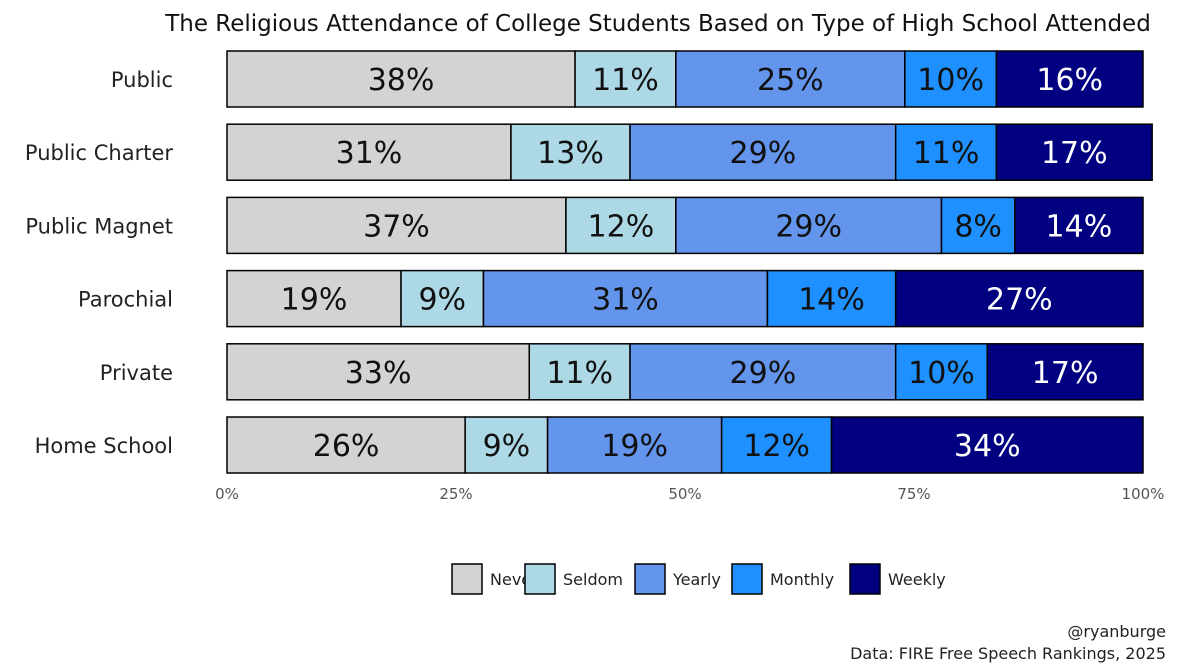 This screenshot has width=1200, height=667. What do you see at coordinates (125, 300) in the screenshot?
I see `category-label-parochial: Parochial` at bounding box center [125, 300].